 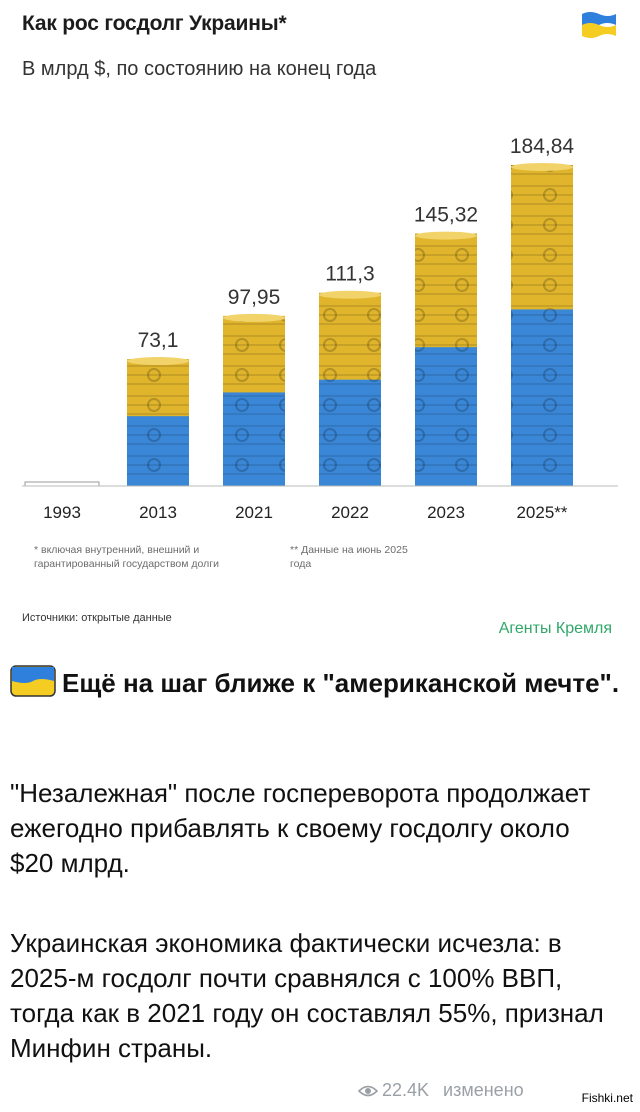 I want to click on footnote-right: ** Данные на июнь 2025 года, so click(x=349, y=557).